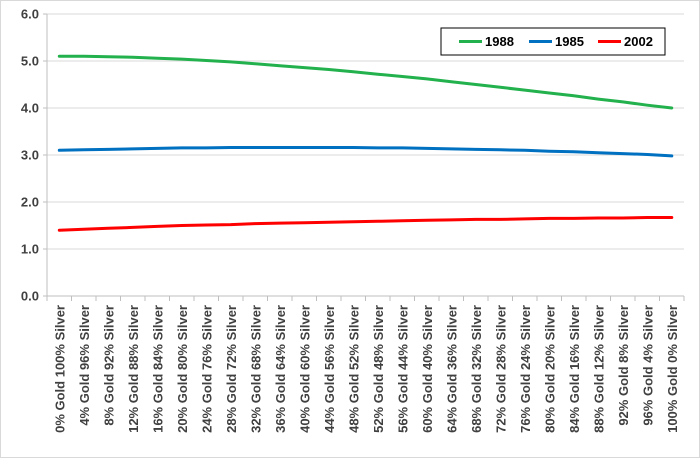  I want to click on x-tick-label: 60% Gold 40% Silver, so click(427, 369).